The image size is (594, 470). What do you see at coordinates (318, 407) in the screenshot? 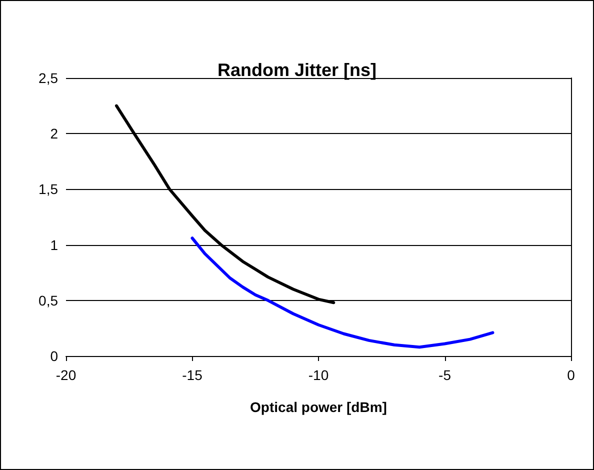
I see `x-axis-title: Optical power [dBm]` at bounding box center [318, 407].